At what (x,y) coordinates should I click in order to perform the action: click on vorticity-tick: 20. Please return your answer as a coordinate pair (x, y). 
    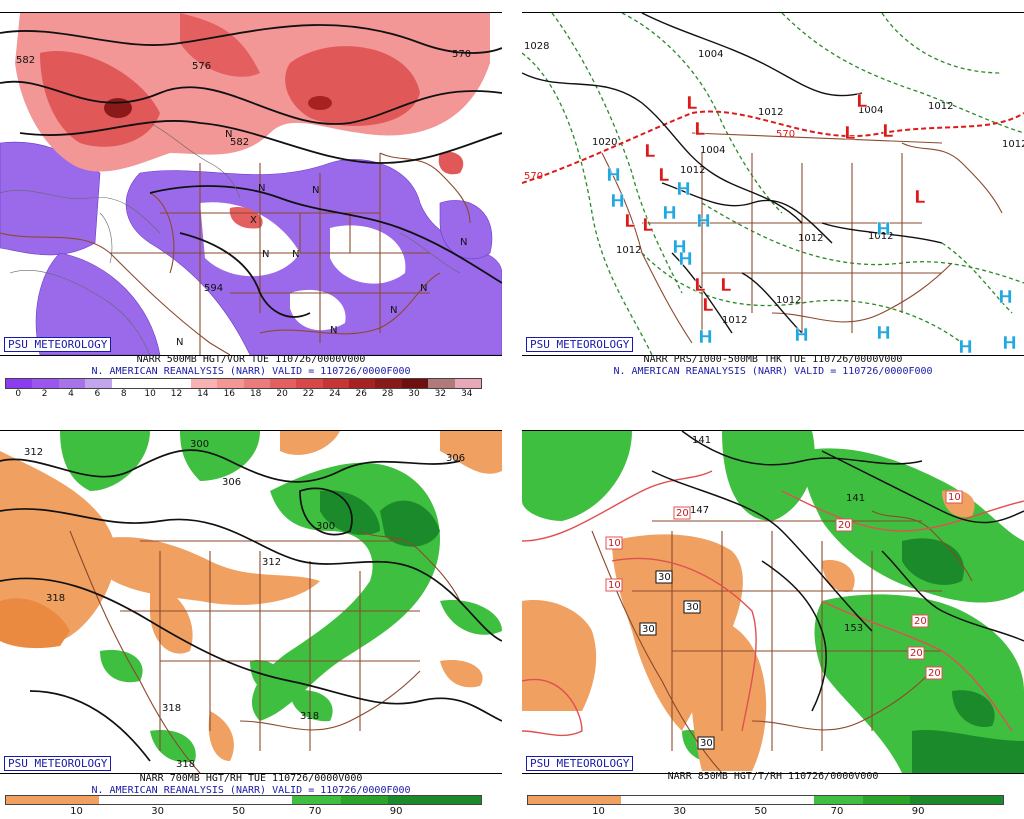
    Looking at the image, I should click on (282, 394).